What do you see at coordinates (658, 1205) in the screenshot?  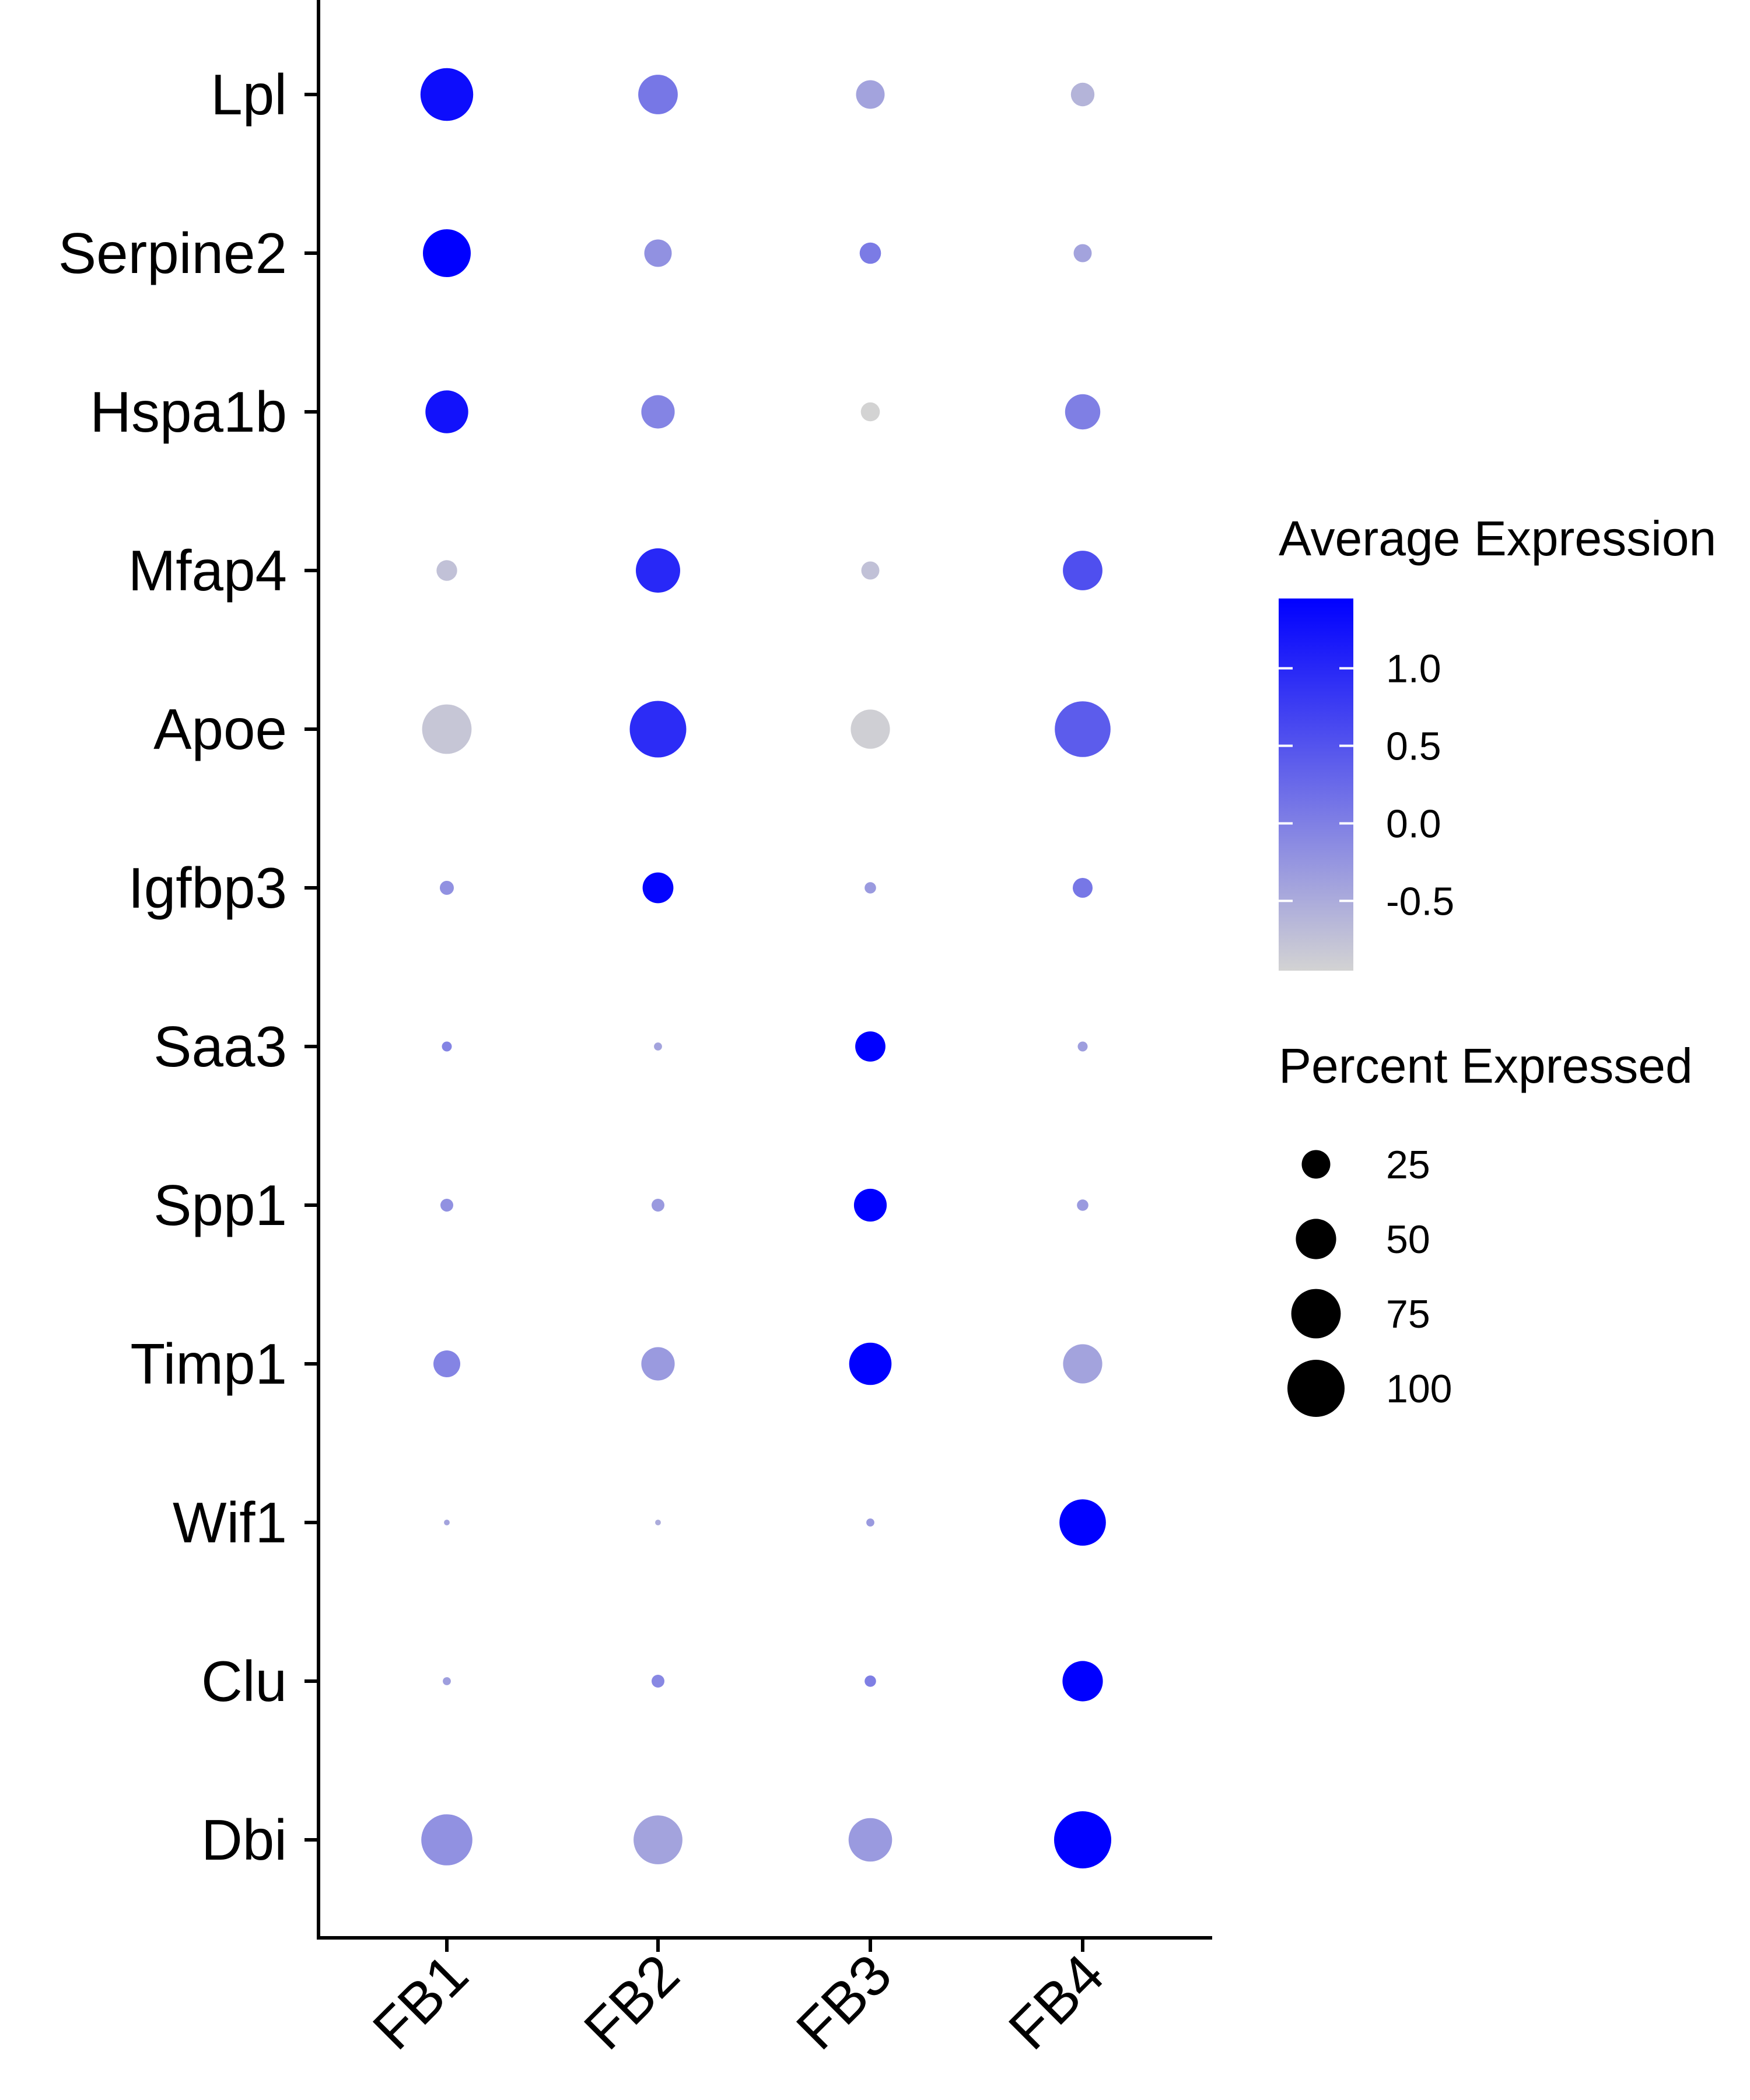 I see `dot-spp1-fb2` at bounding box center [658, 1205].